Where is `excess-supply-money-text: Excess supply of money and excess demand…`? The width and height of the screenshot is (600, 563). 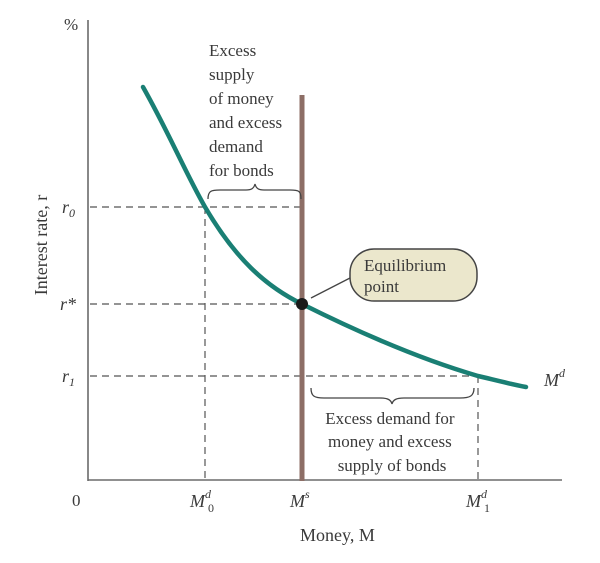
excess-supply-money-text: Excess supply of money and excess demand… is located at coordinates (247, 110).